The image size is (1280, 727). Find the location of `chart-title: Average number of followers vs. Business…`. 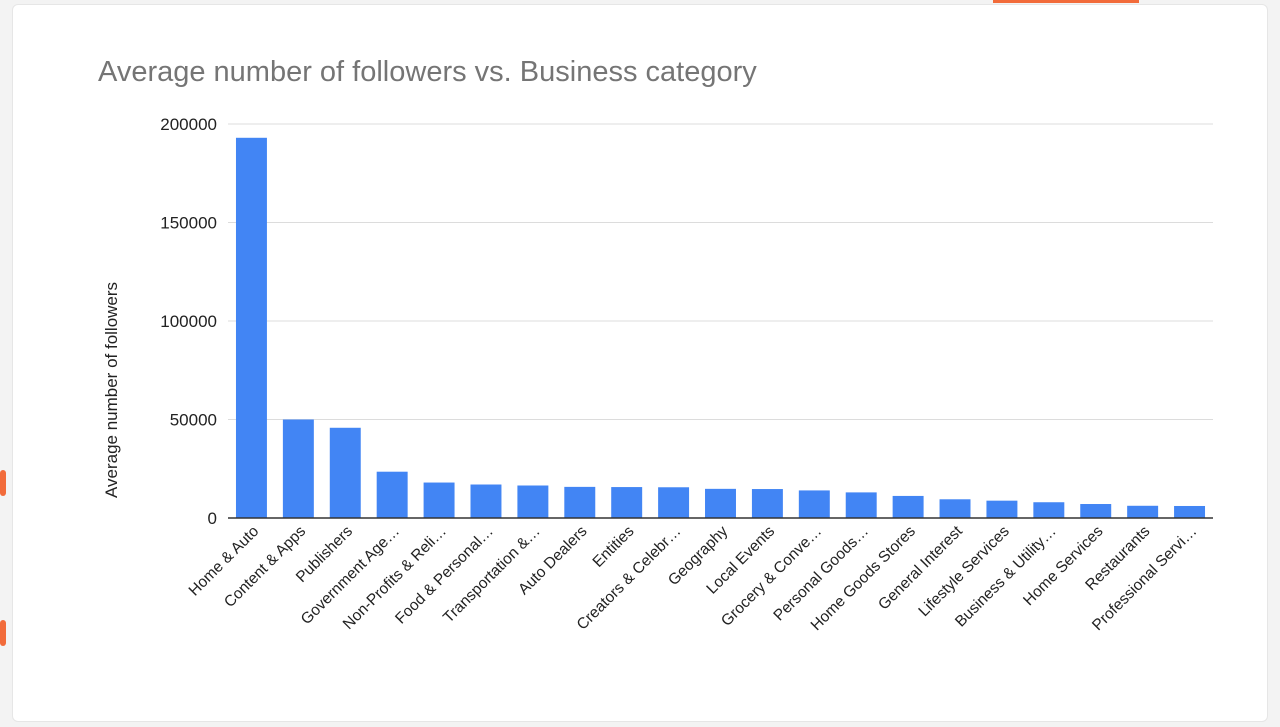

chart-title: Average number of followers vs. Business… is located at coordinates (427, 72).